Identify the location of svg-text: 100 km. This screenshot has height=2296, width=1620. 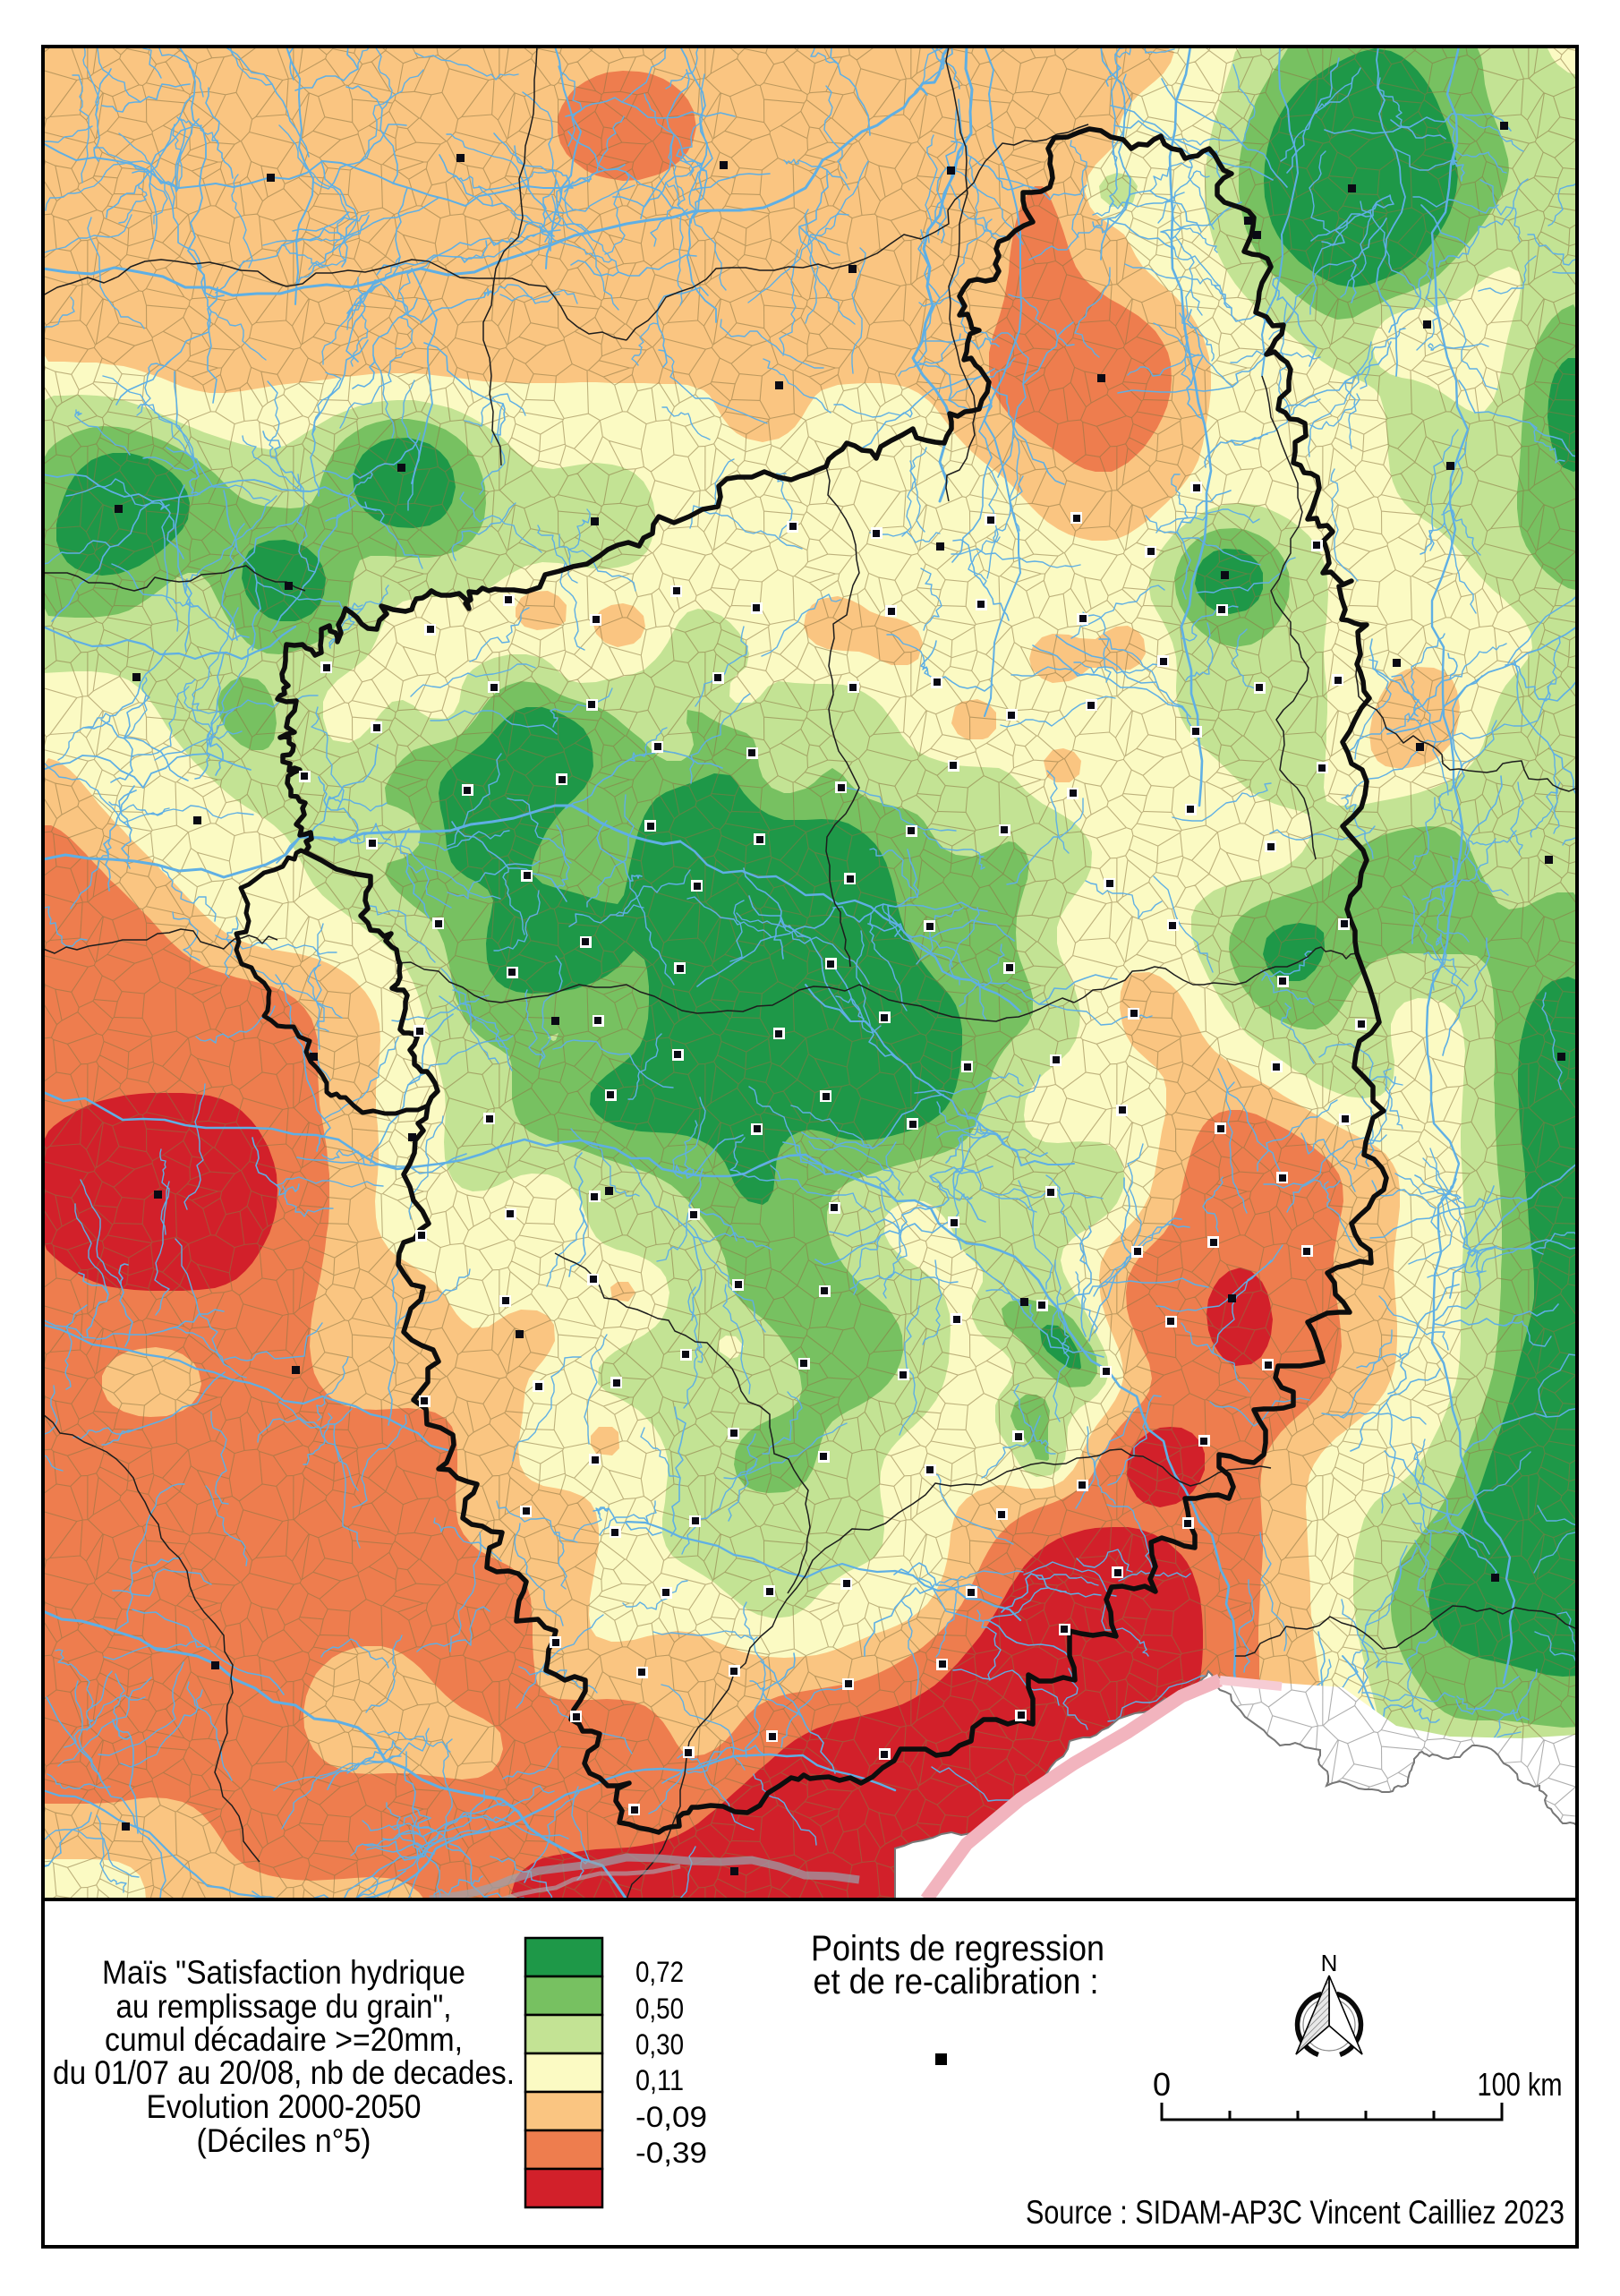
(1521, 2084).